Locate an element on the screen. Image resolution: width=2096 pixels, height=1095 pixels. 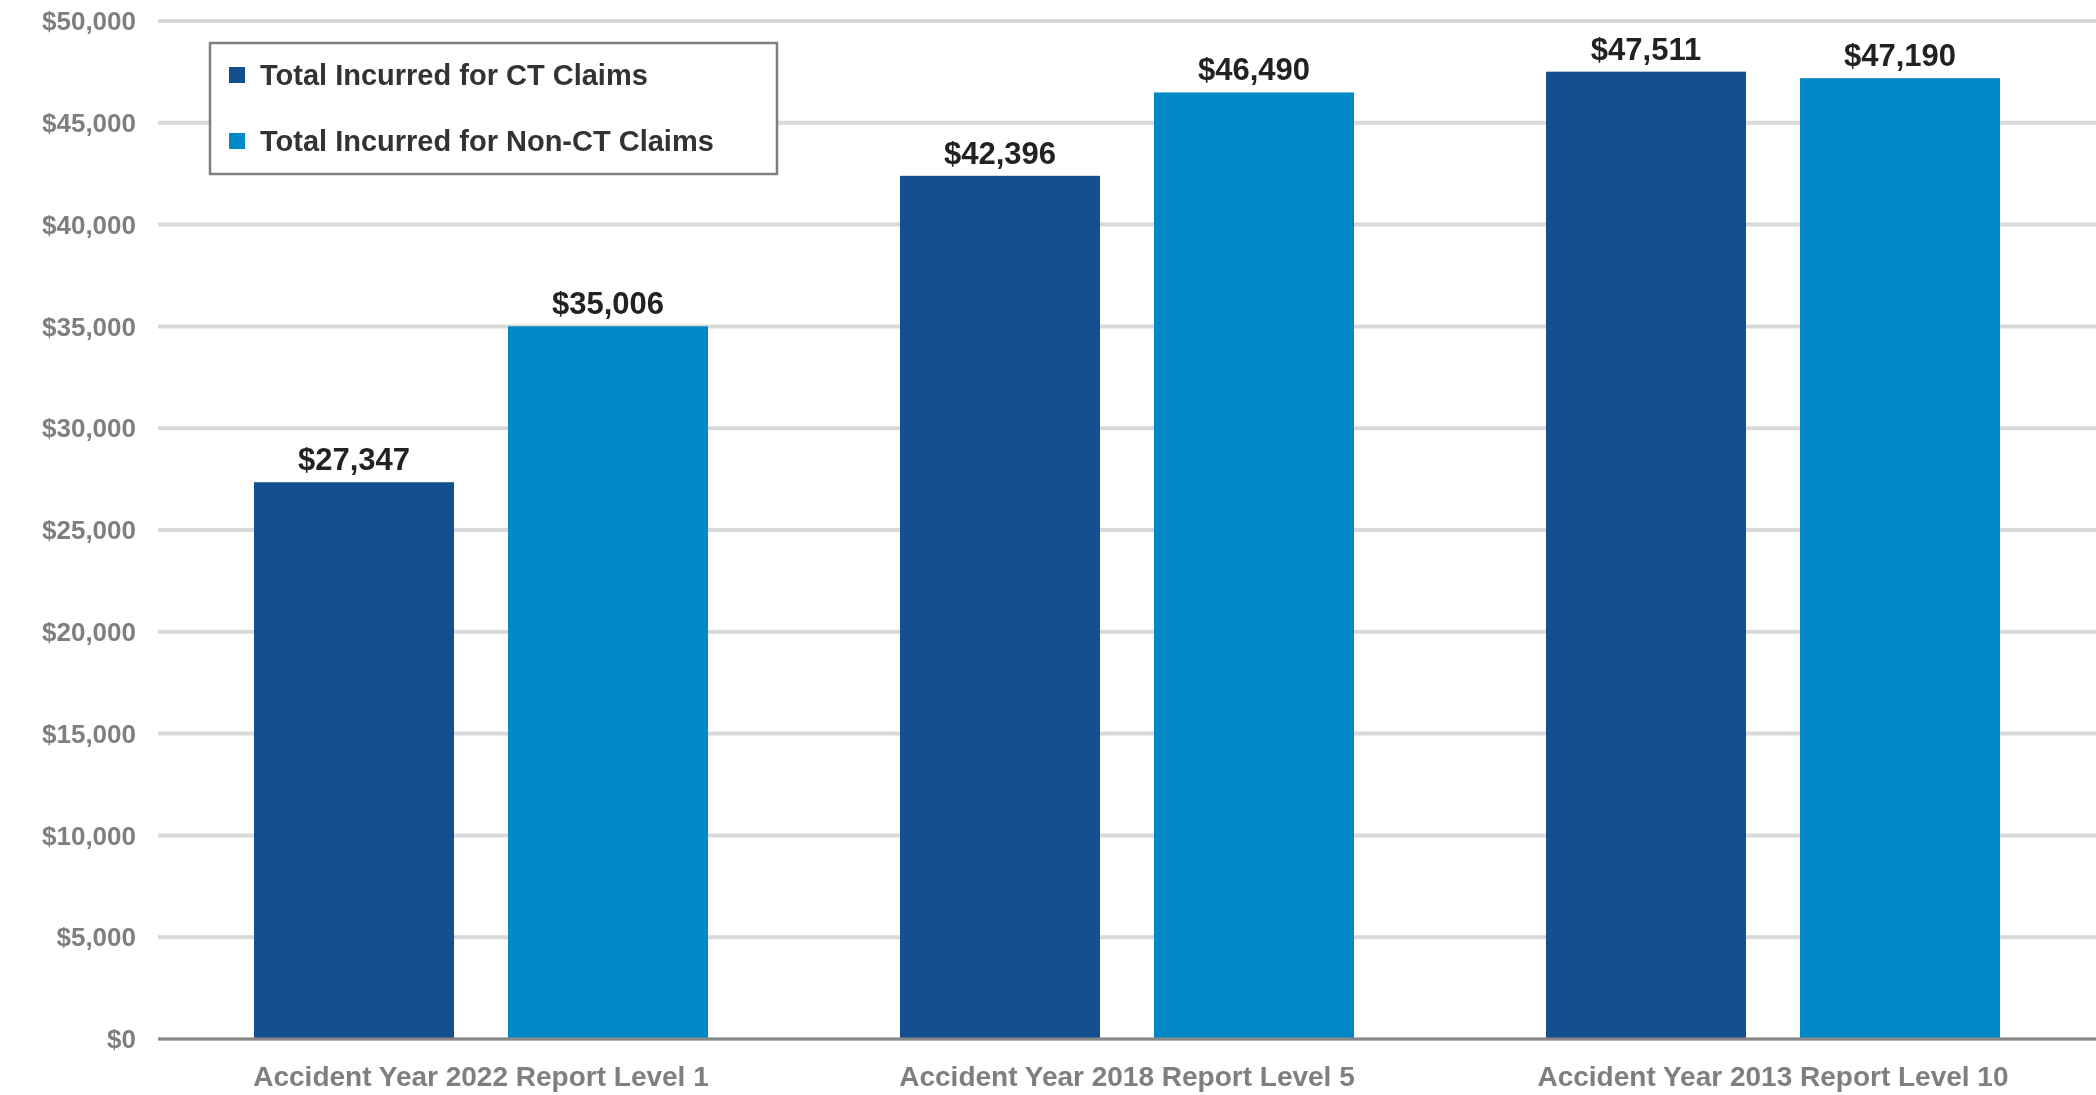
legend-label: Total Incurred for Non-CT Claims is located at coordinates (487, 141).